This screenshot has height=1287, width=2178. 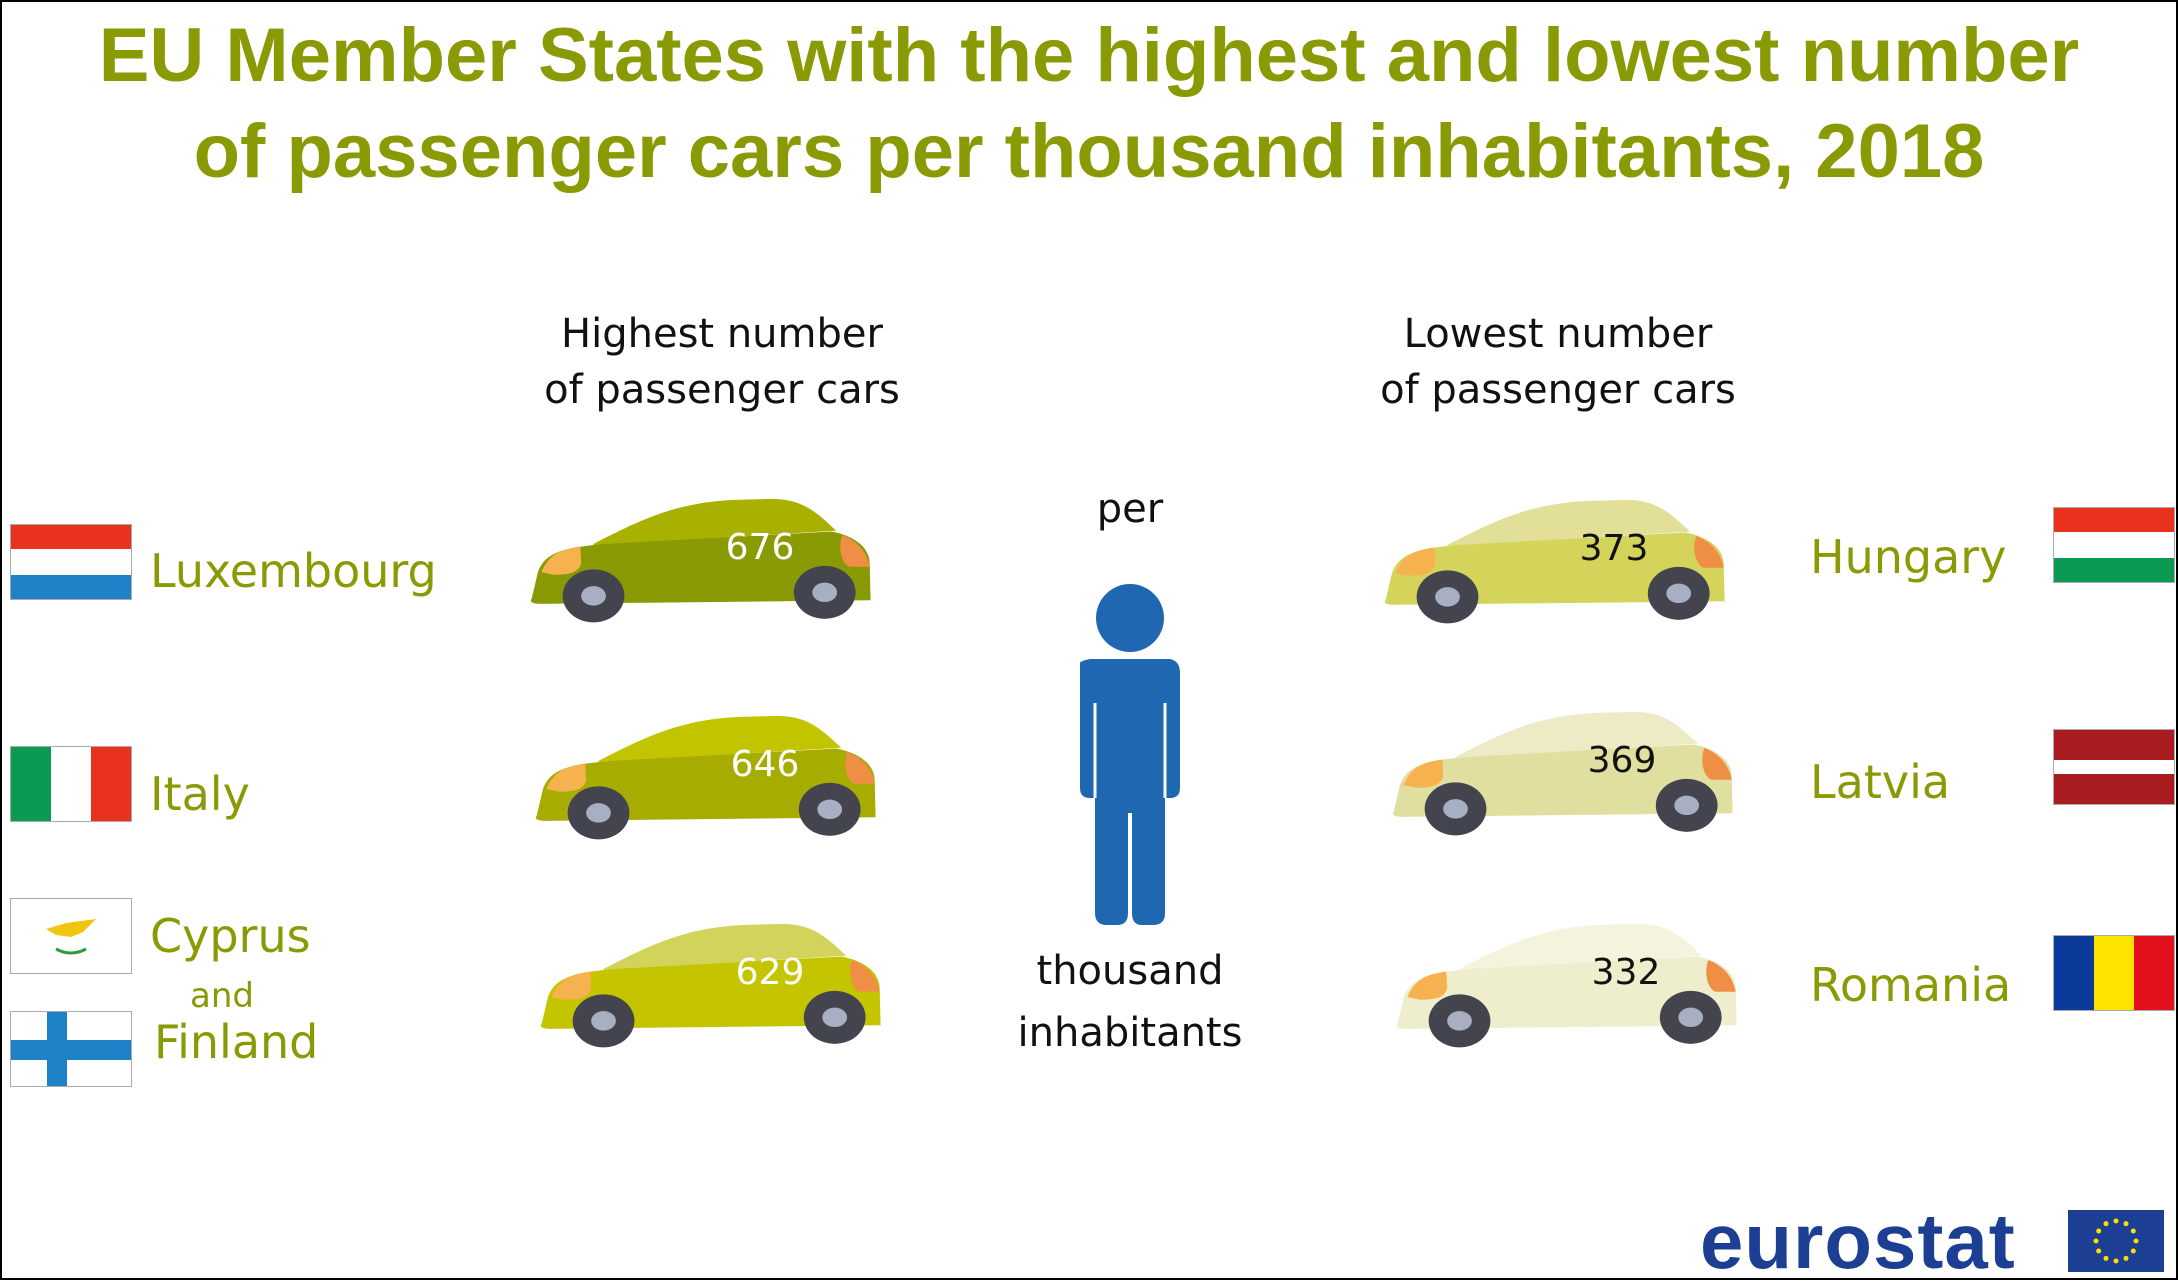 I want to click on country-romania: Romania, so click(x=1911, y=985).